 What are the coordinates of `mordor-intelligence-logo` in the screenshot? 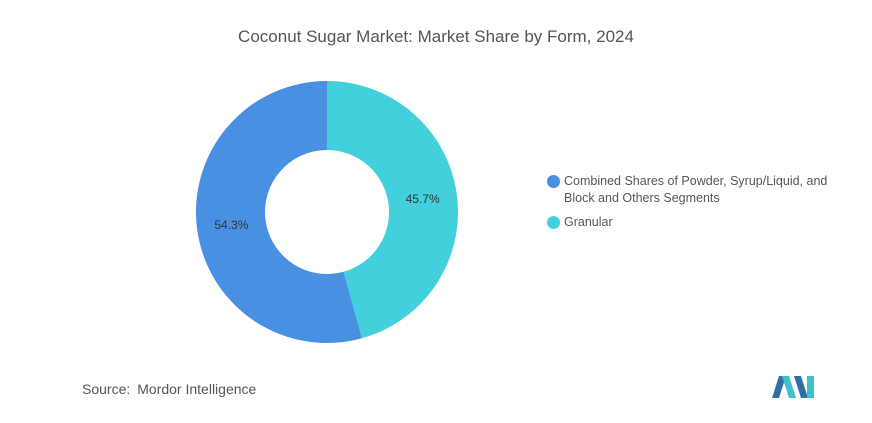 It's located at (793, 387).